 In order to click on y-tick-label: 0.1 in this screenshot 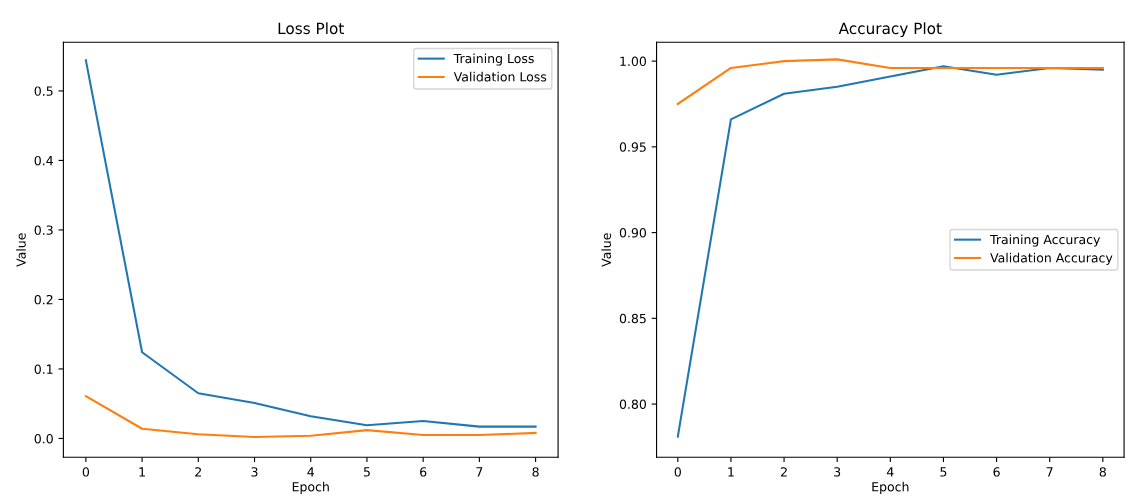, I will do `click(43, 369)`.